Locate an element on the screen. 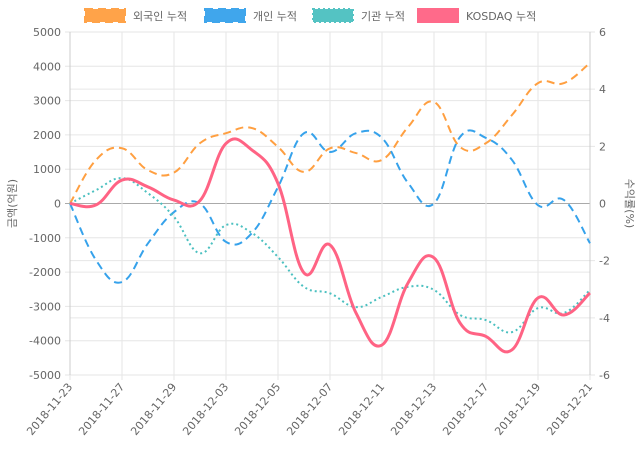 Image resolution: width=640 pixels, height=450 pixels. y-tick-right: -6 is located at coordinates (604, 375).